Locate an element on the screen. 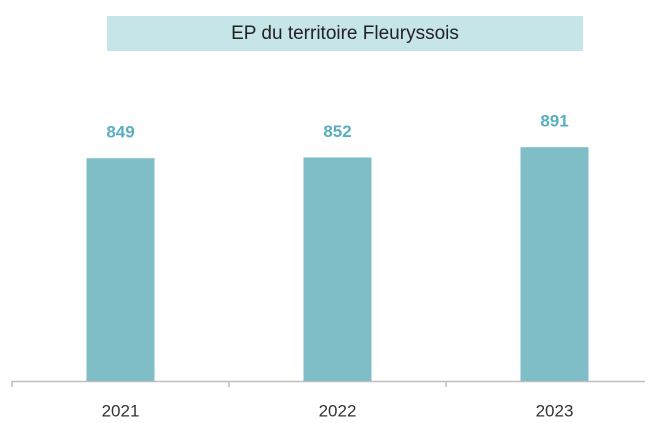 The height and width of the screenshot is (423, 655). title-background is located at coordinates (345, 33).